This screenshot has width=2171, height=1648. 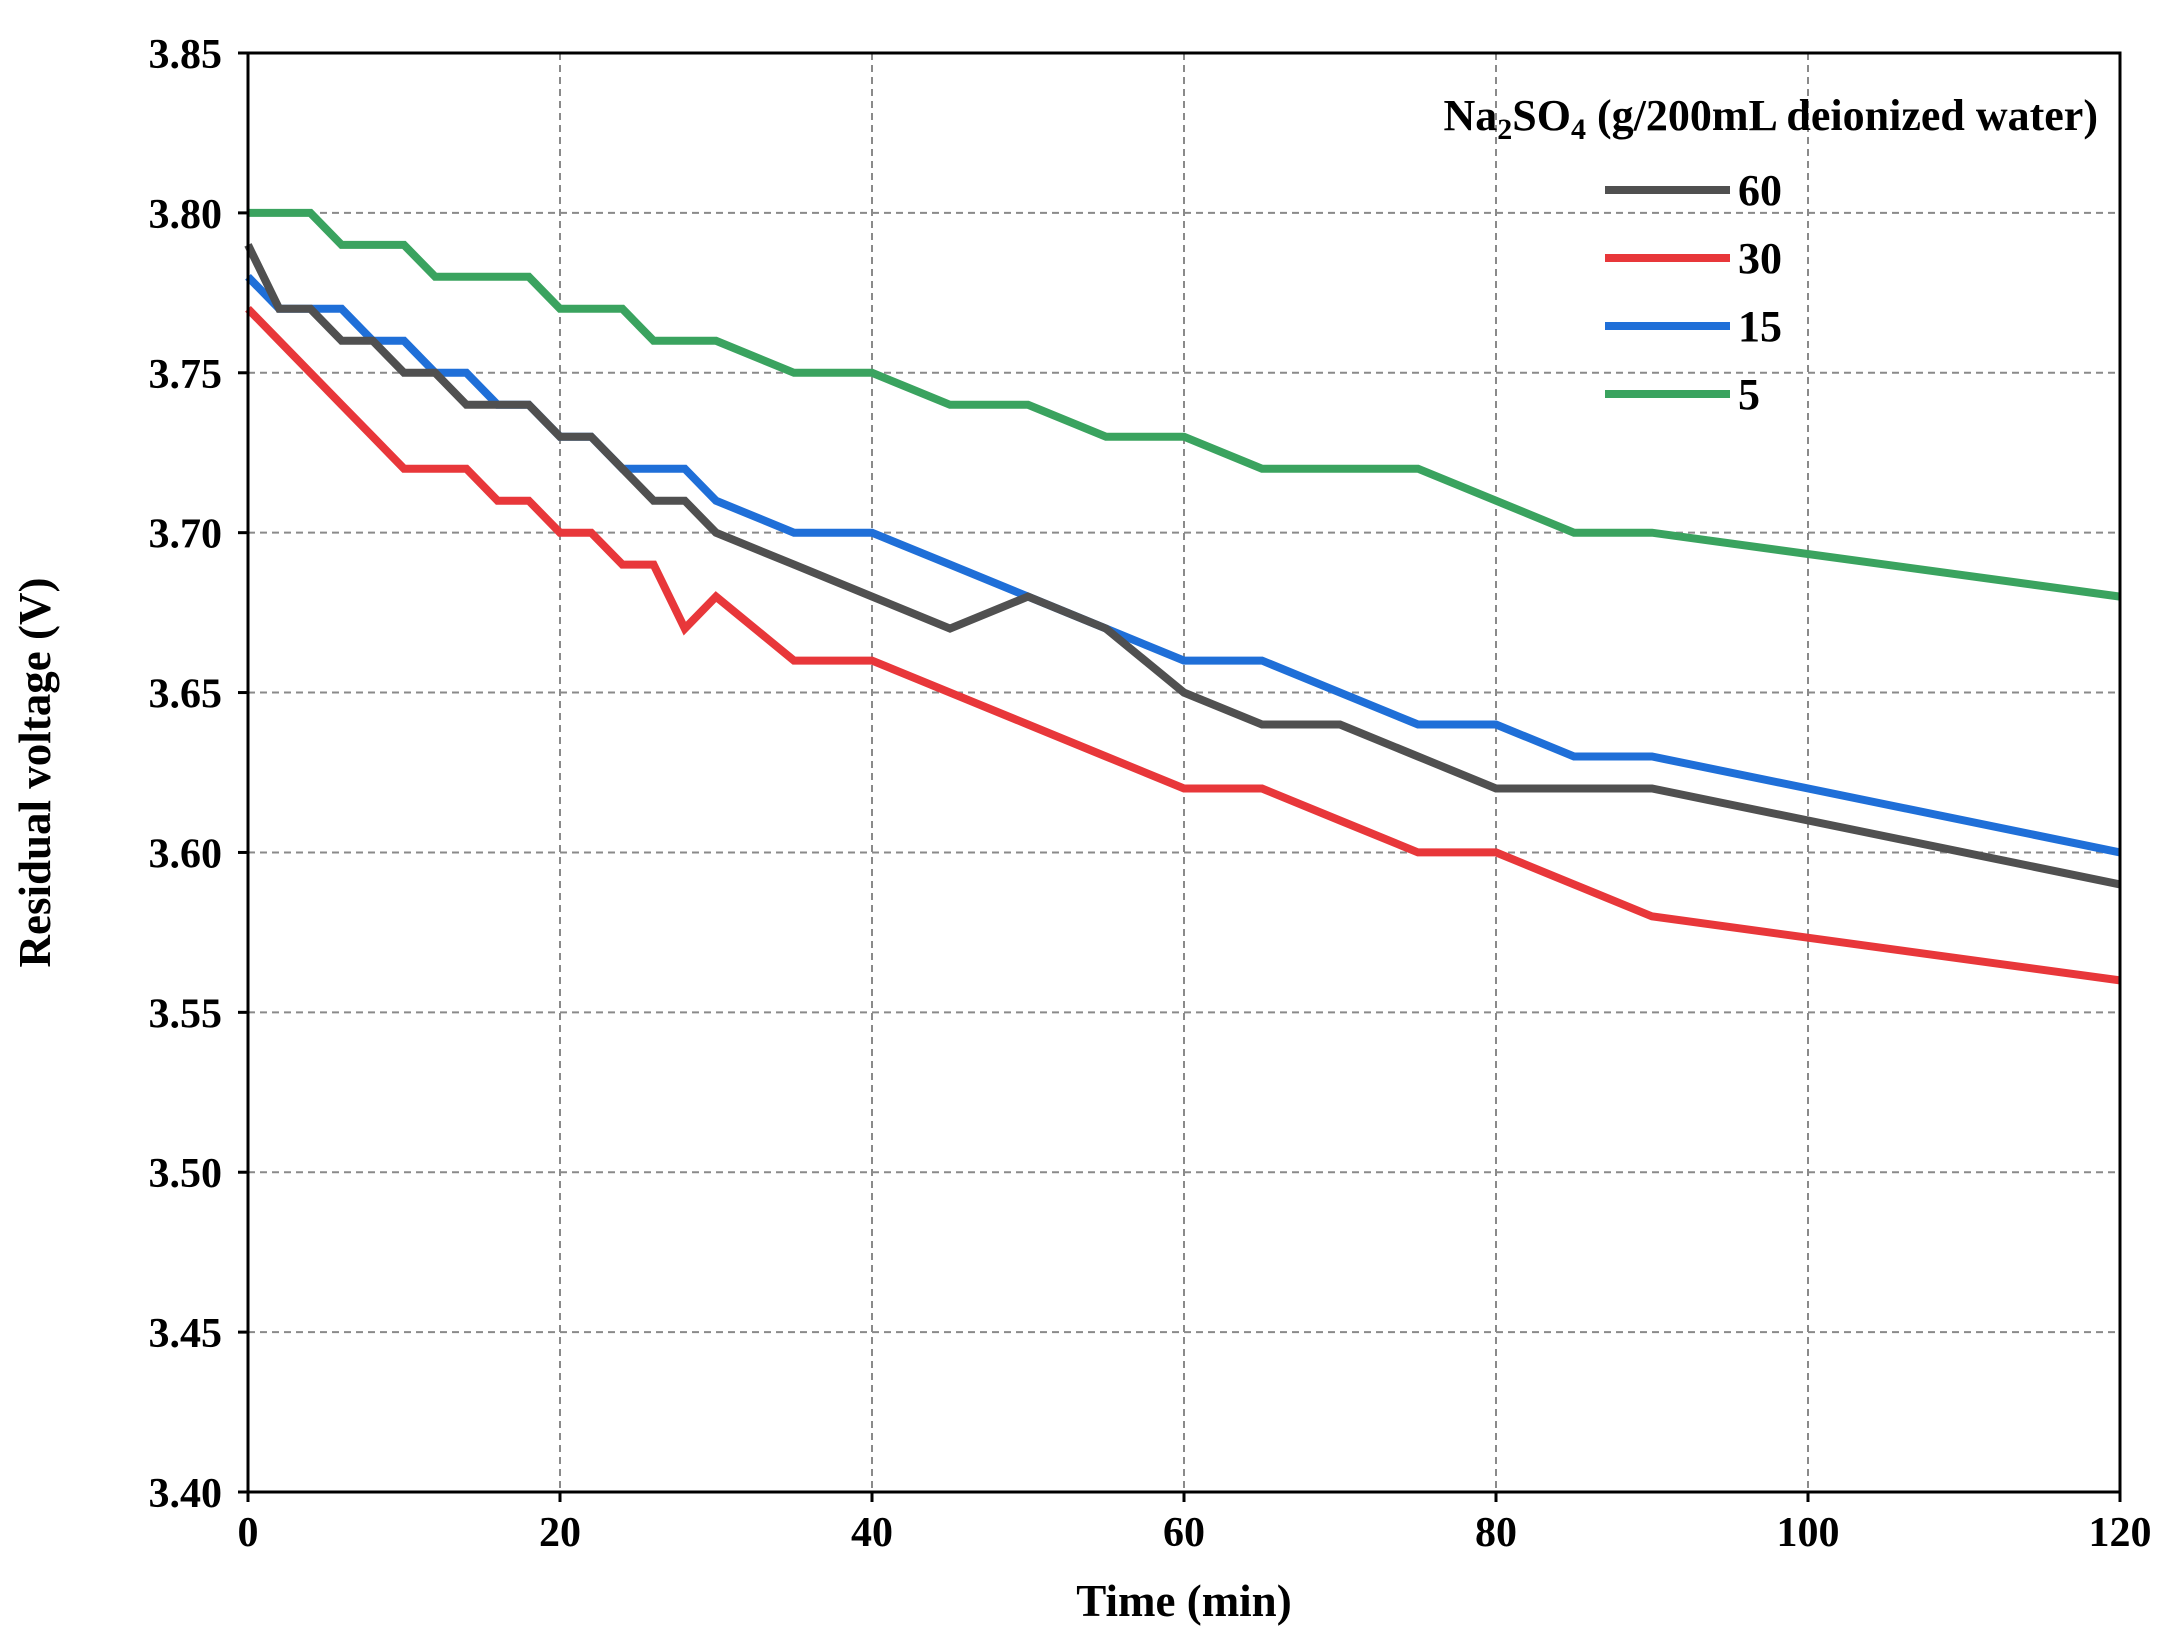 I want to click on legend-label-5: 5, so click(x=1749, y=394).